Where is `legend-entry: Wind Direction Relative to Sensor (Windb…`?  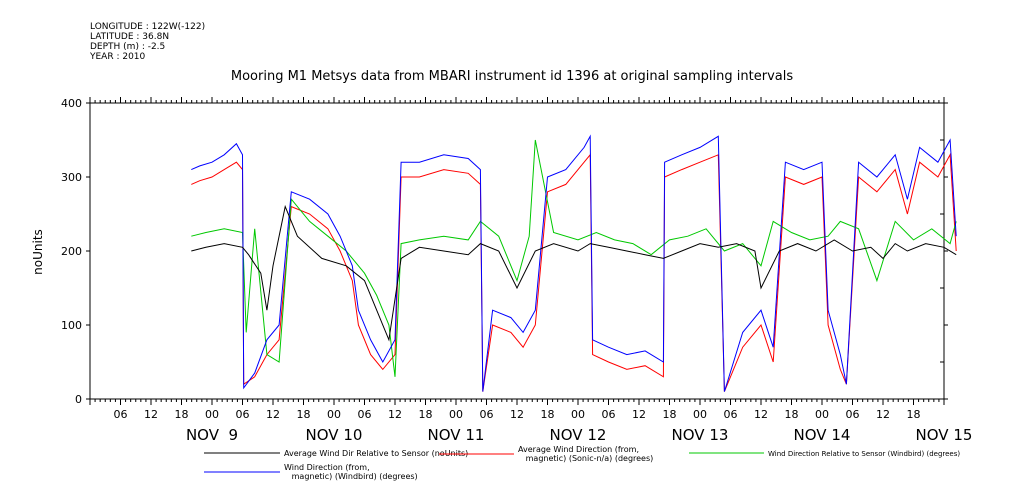
legend-entry: Wind Direction Relative to Sensor (Windb… is located at coordinates (864, 454).